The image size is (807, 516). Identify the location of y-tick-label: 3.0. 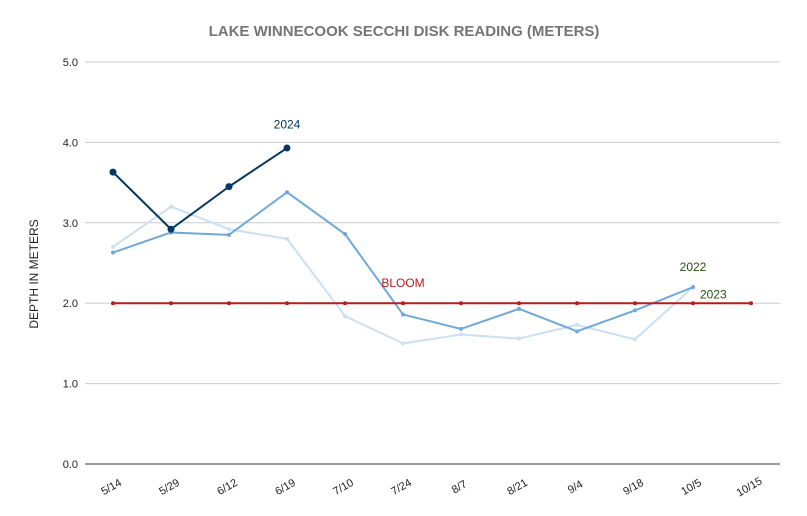
(70, 224).